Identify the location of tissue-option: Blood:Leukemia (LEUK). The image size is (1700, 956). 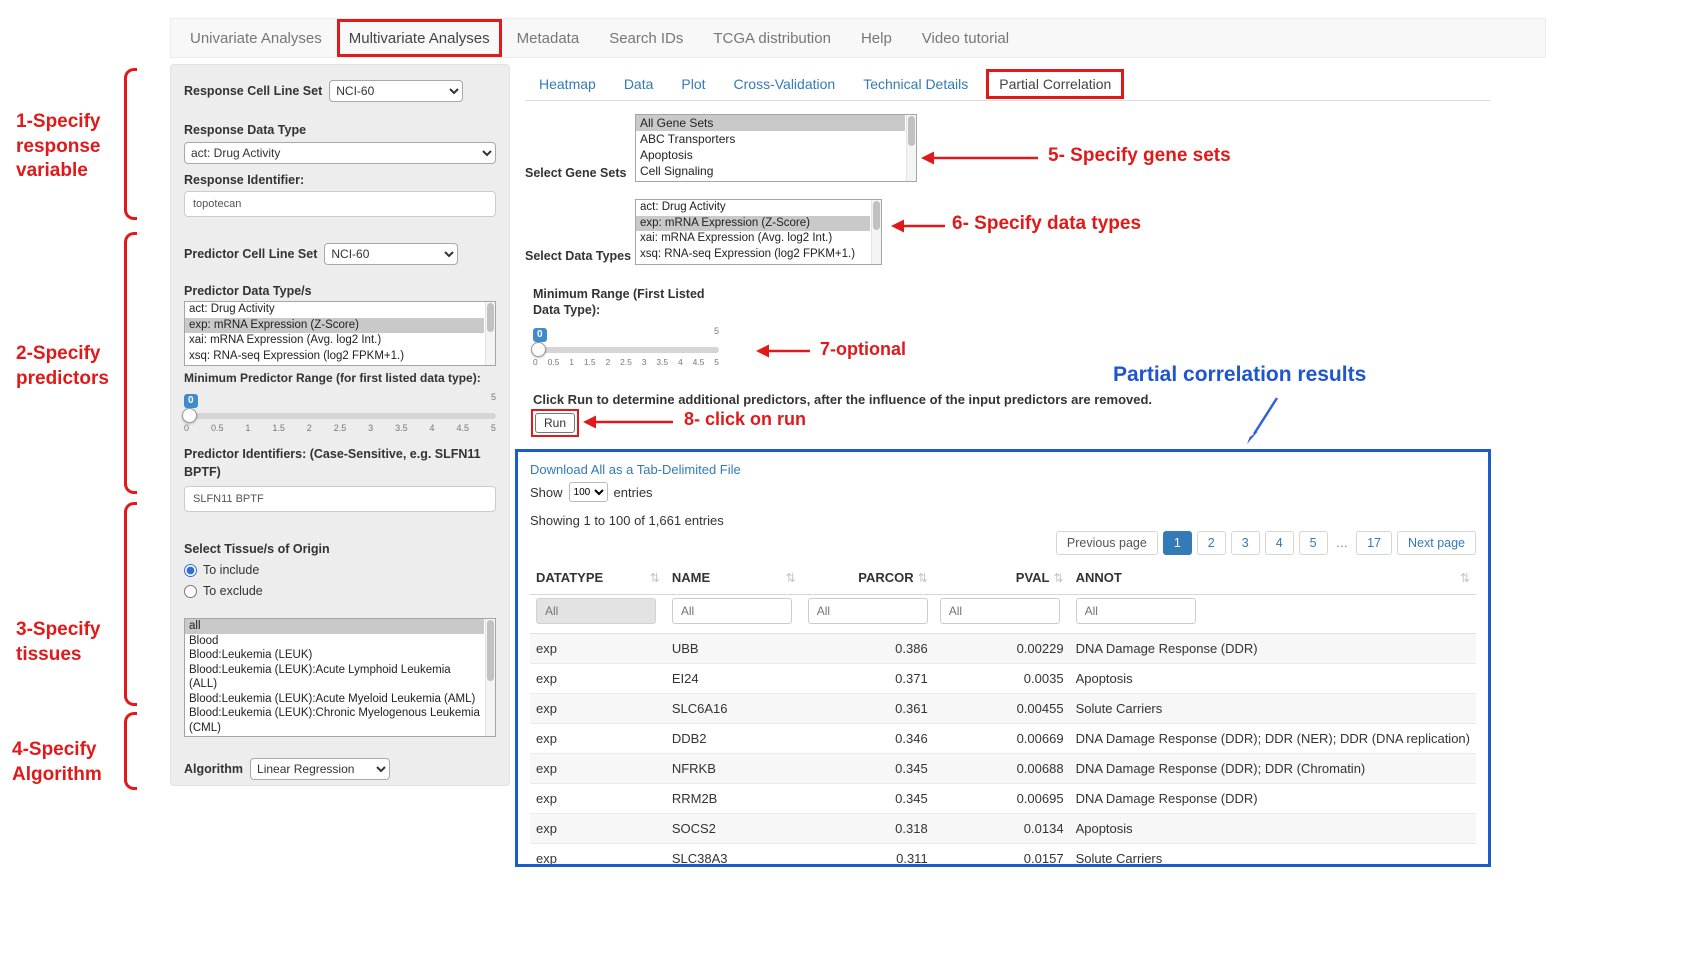
(251, 655).